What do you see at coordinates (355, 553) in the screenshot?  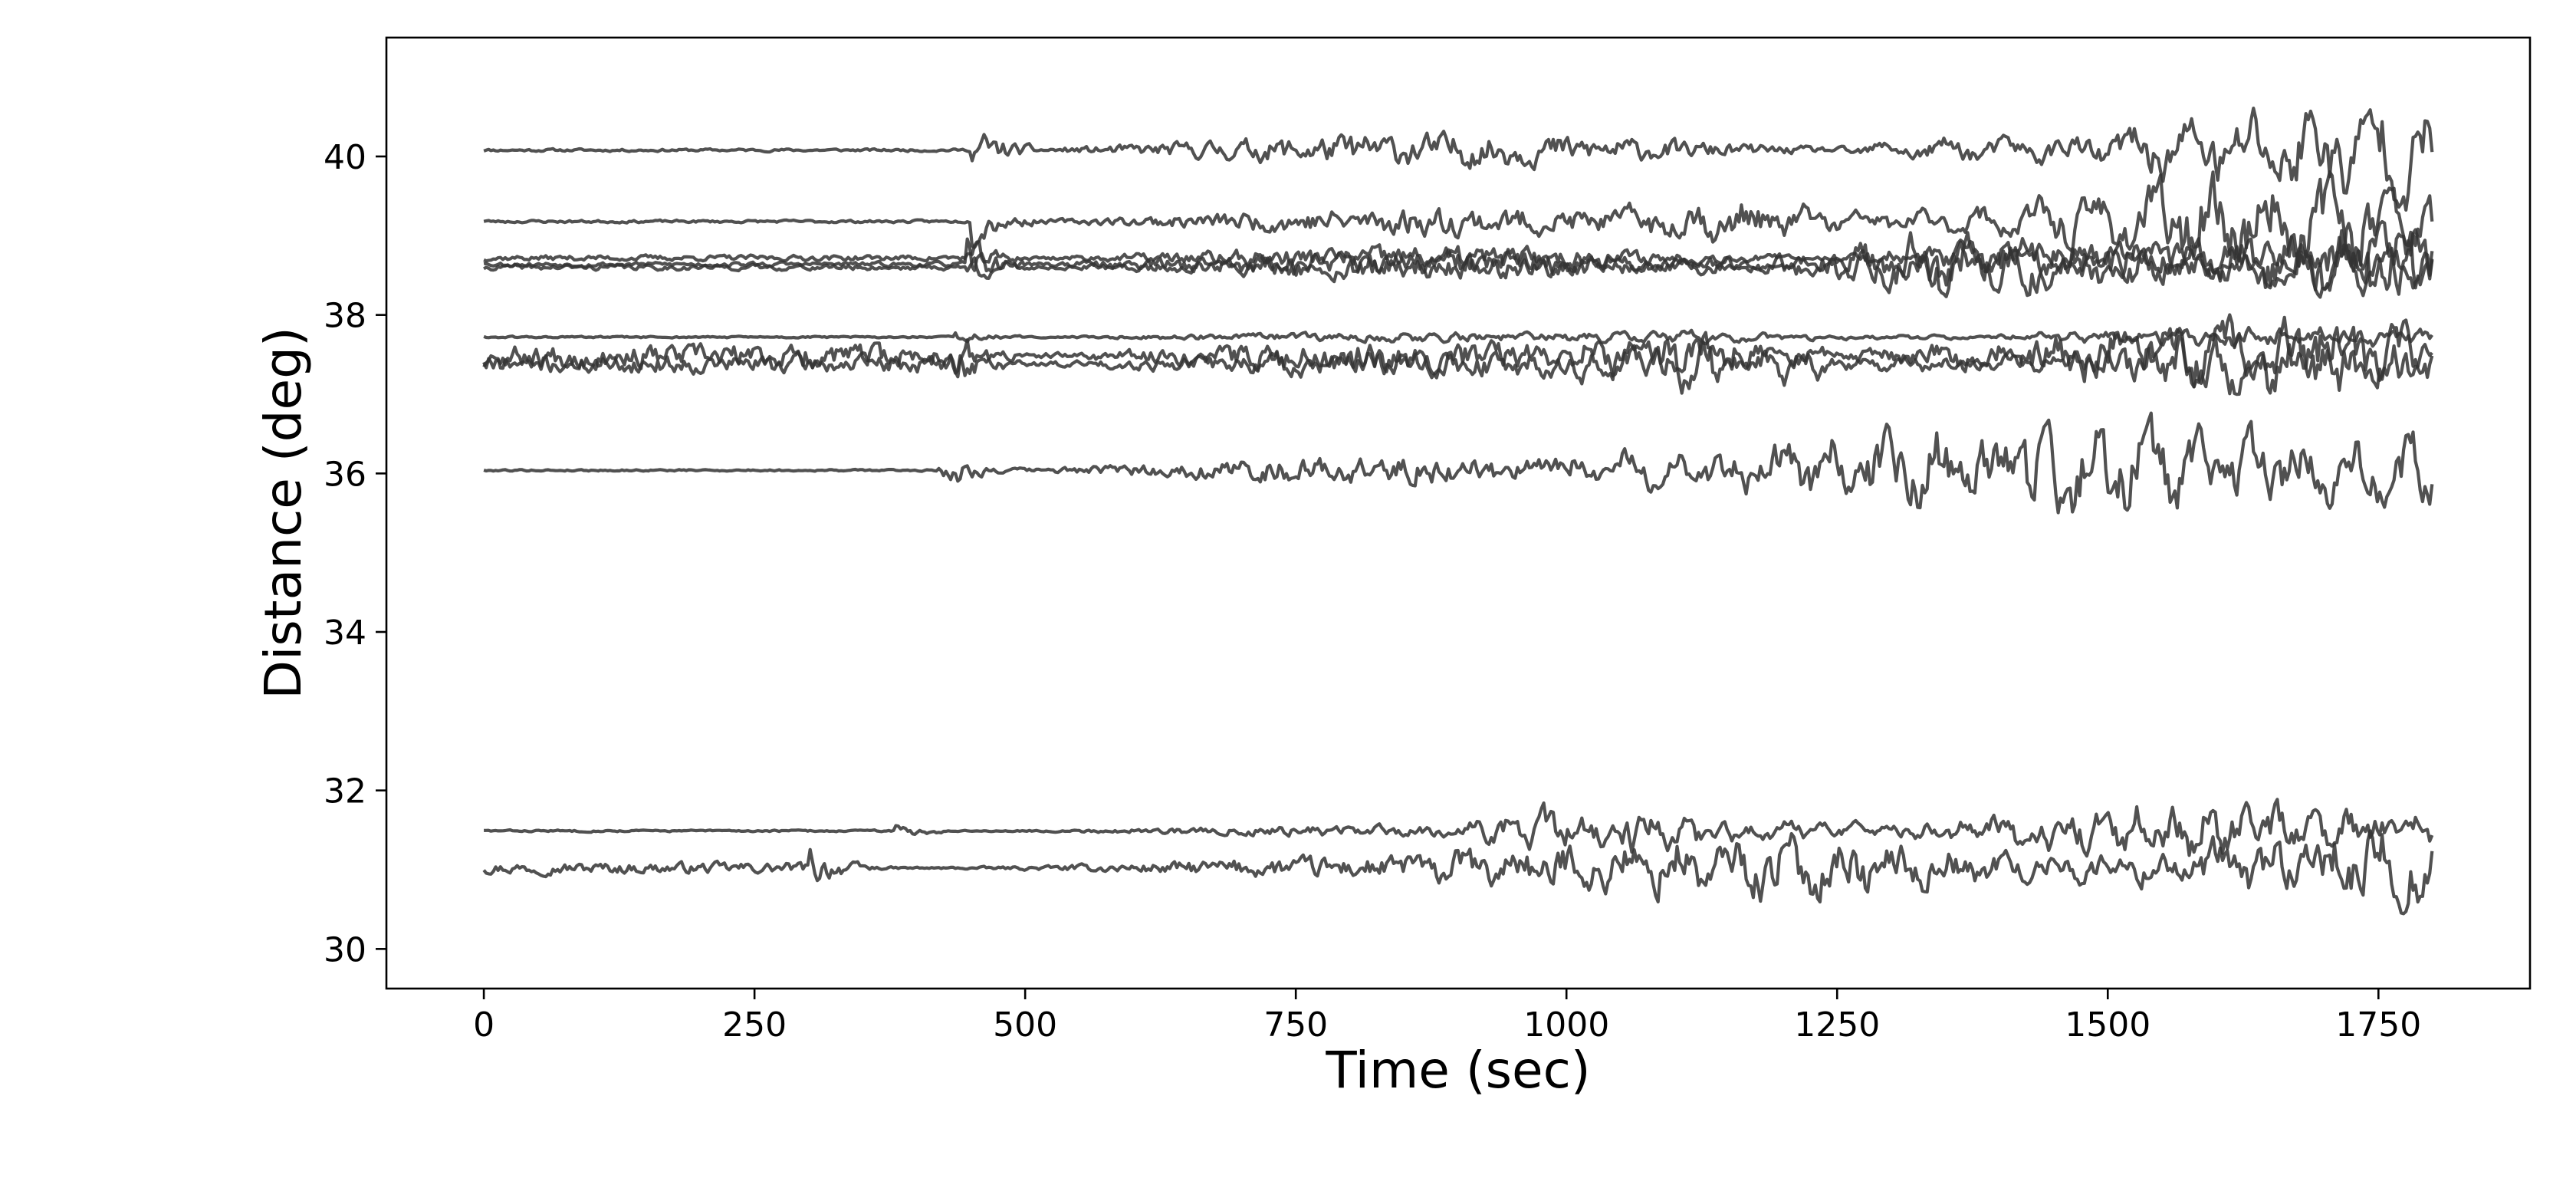 I see `y-axis: 30 32 34 36 38 40` at bounding box center [355, 553].